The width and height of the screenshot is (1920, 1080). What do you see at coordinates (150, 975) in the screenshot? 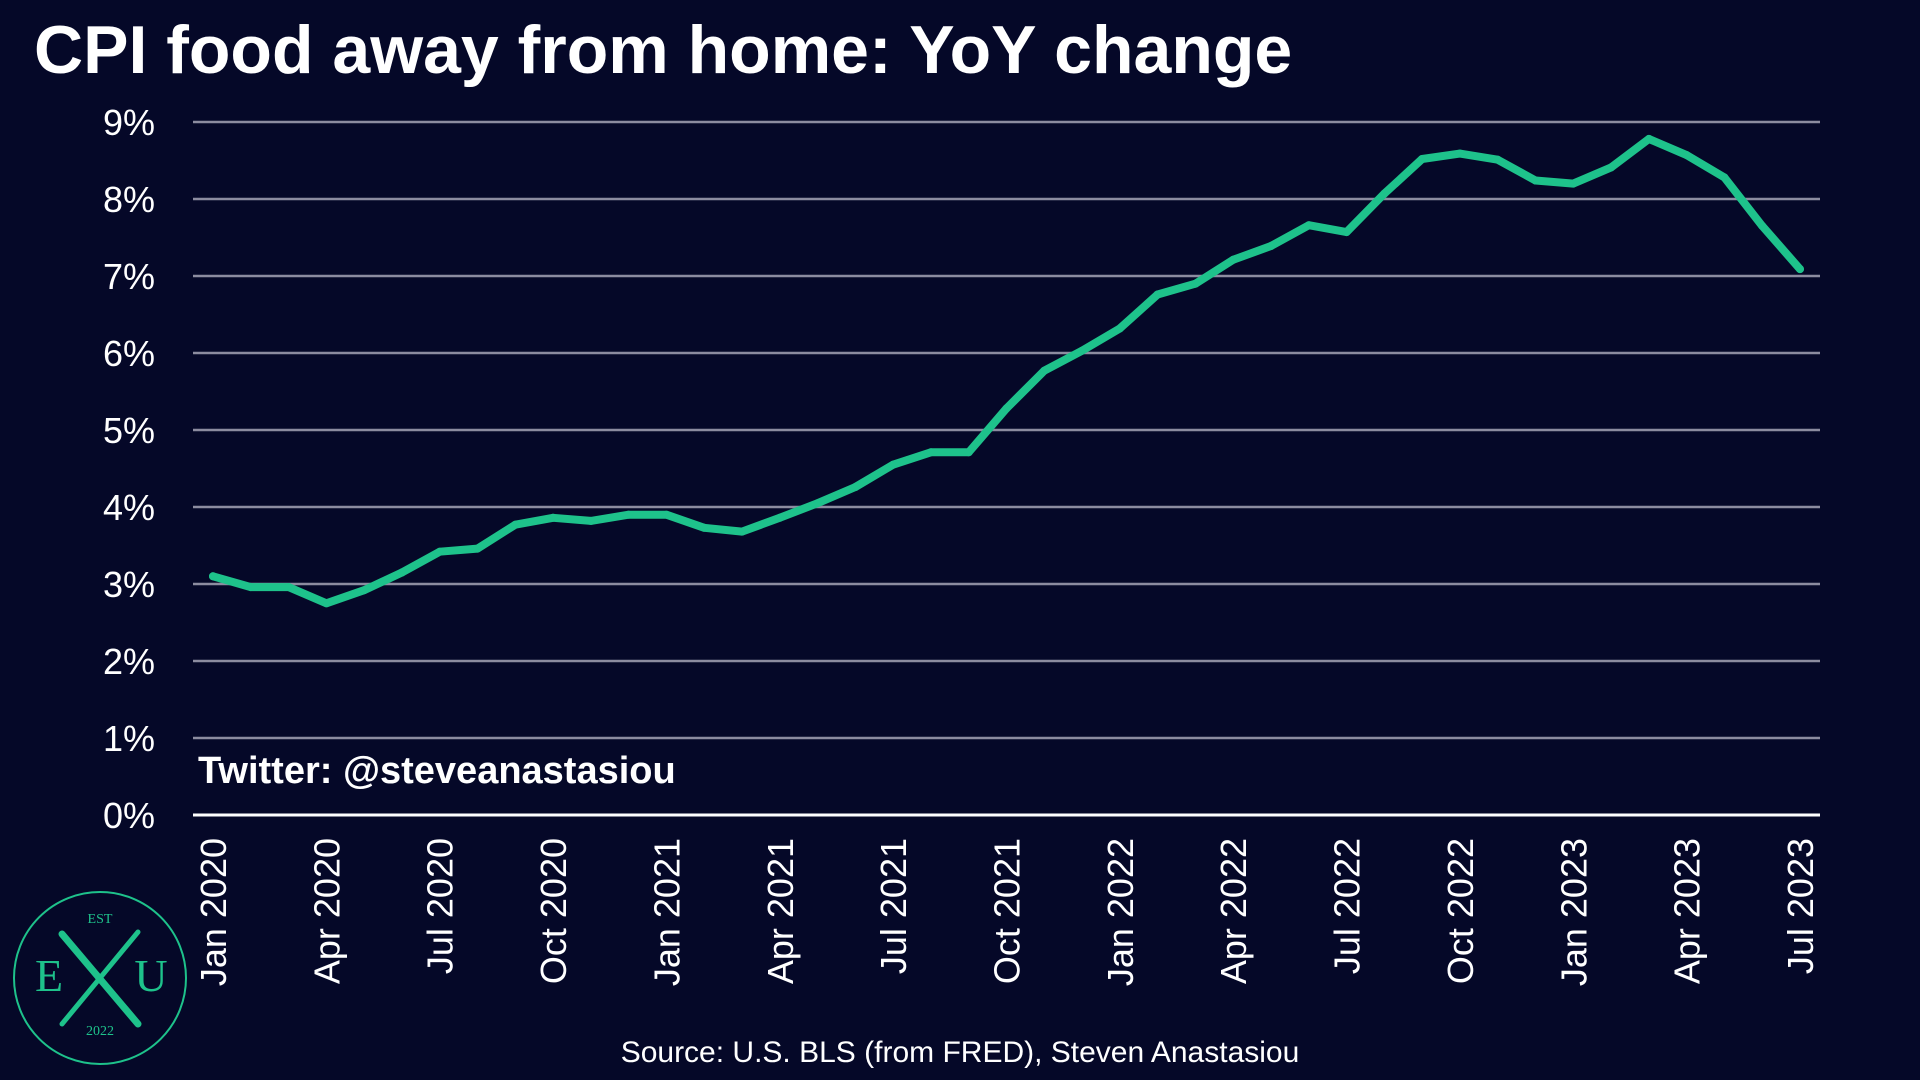
I see `logo-letter-u: U` at bounding box center [150, 975].